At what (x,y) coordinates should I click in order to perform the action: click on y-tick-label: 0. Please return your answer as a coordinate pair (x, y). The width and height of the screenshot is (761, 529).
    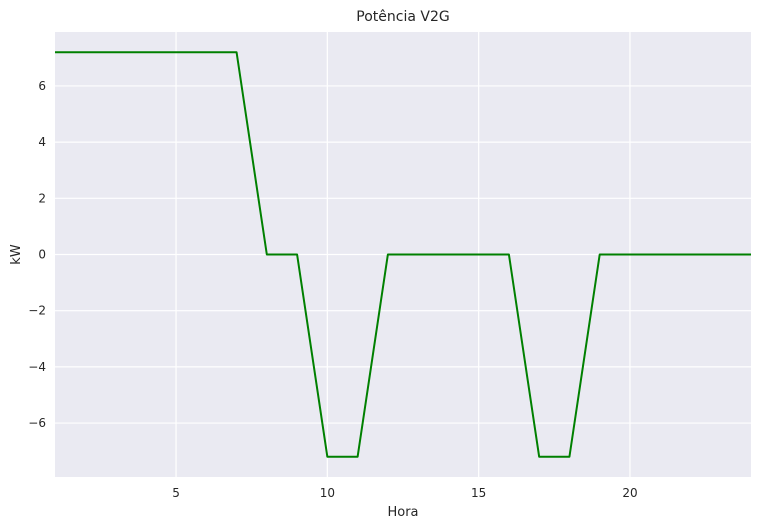
    Looking at the image, I should click on (42, 255).